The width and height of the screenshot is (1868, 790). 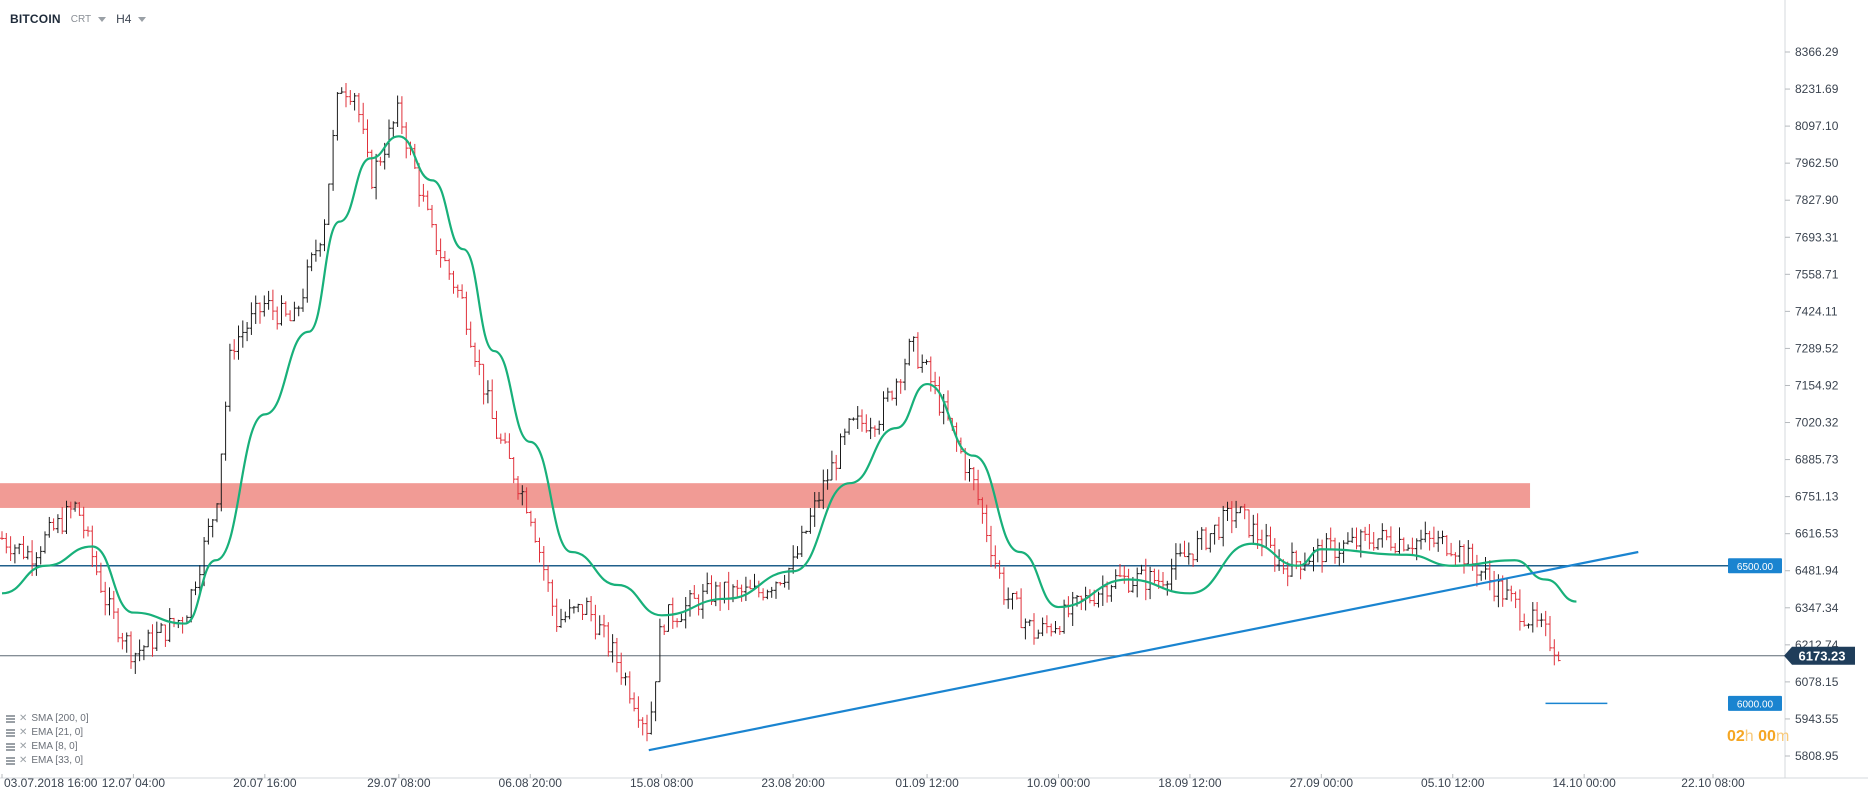 What do you see at coordinates (57, 732) in the screenshot?
I see `indicator-label: EMA [21, 0]` at bounding box center [57, 732].